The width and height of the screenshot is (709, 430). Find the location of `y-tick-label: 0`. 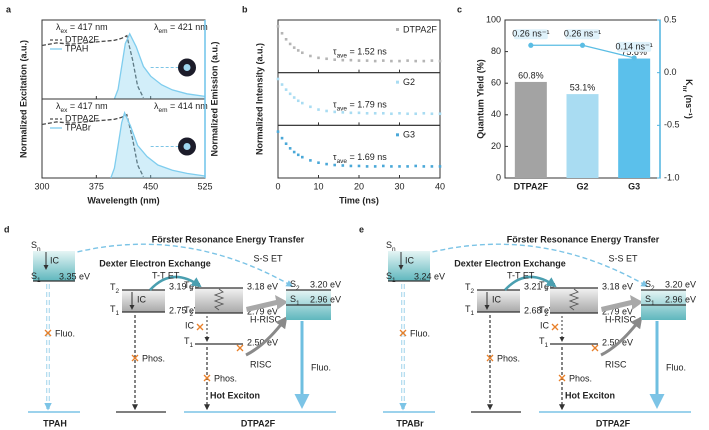

y-tick-label: 0 is located at coordinates (498, 177).